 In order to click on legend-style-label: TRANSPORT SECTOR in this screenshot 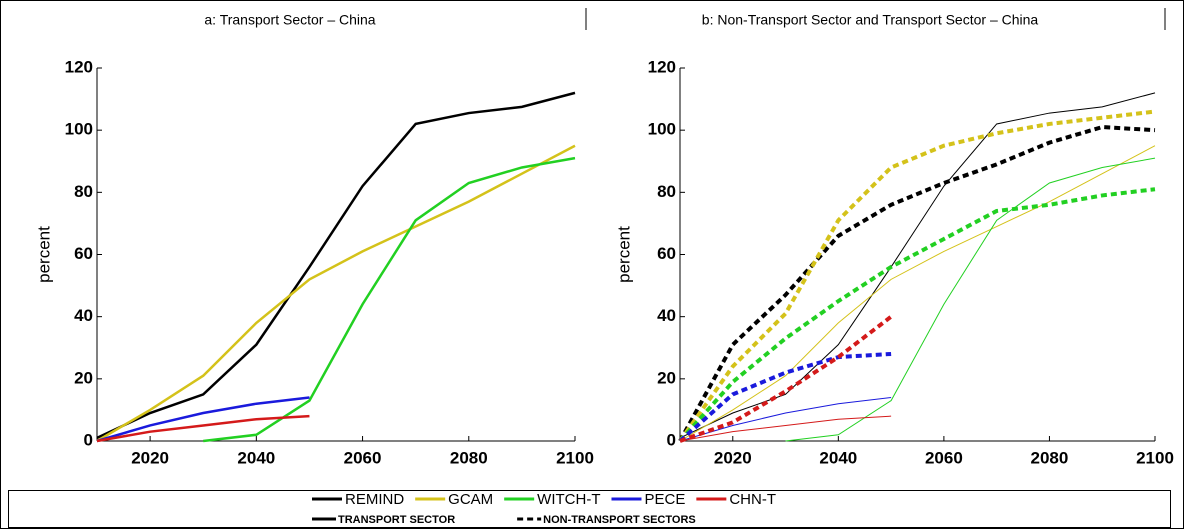, I will do `click(396, 520)`.